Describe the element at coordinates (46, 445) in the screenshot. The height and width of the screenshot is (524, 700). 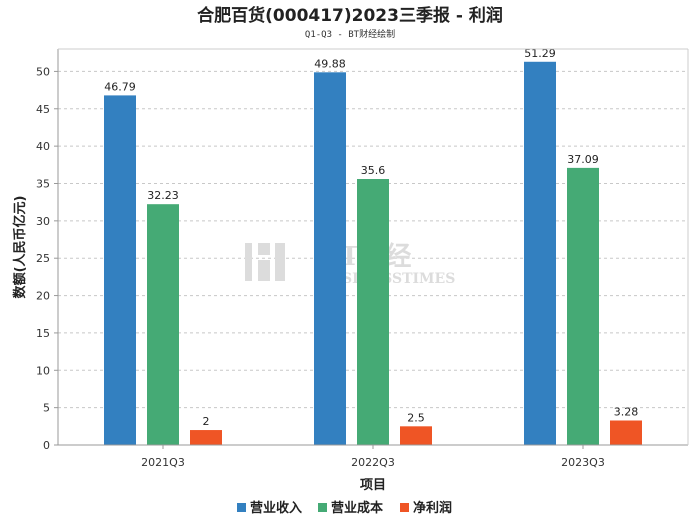
I see `y-tick-label: 0` at that location.